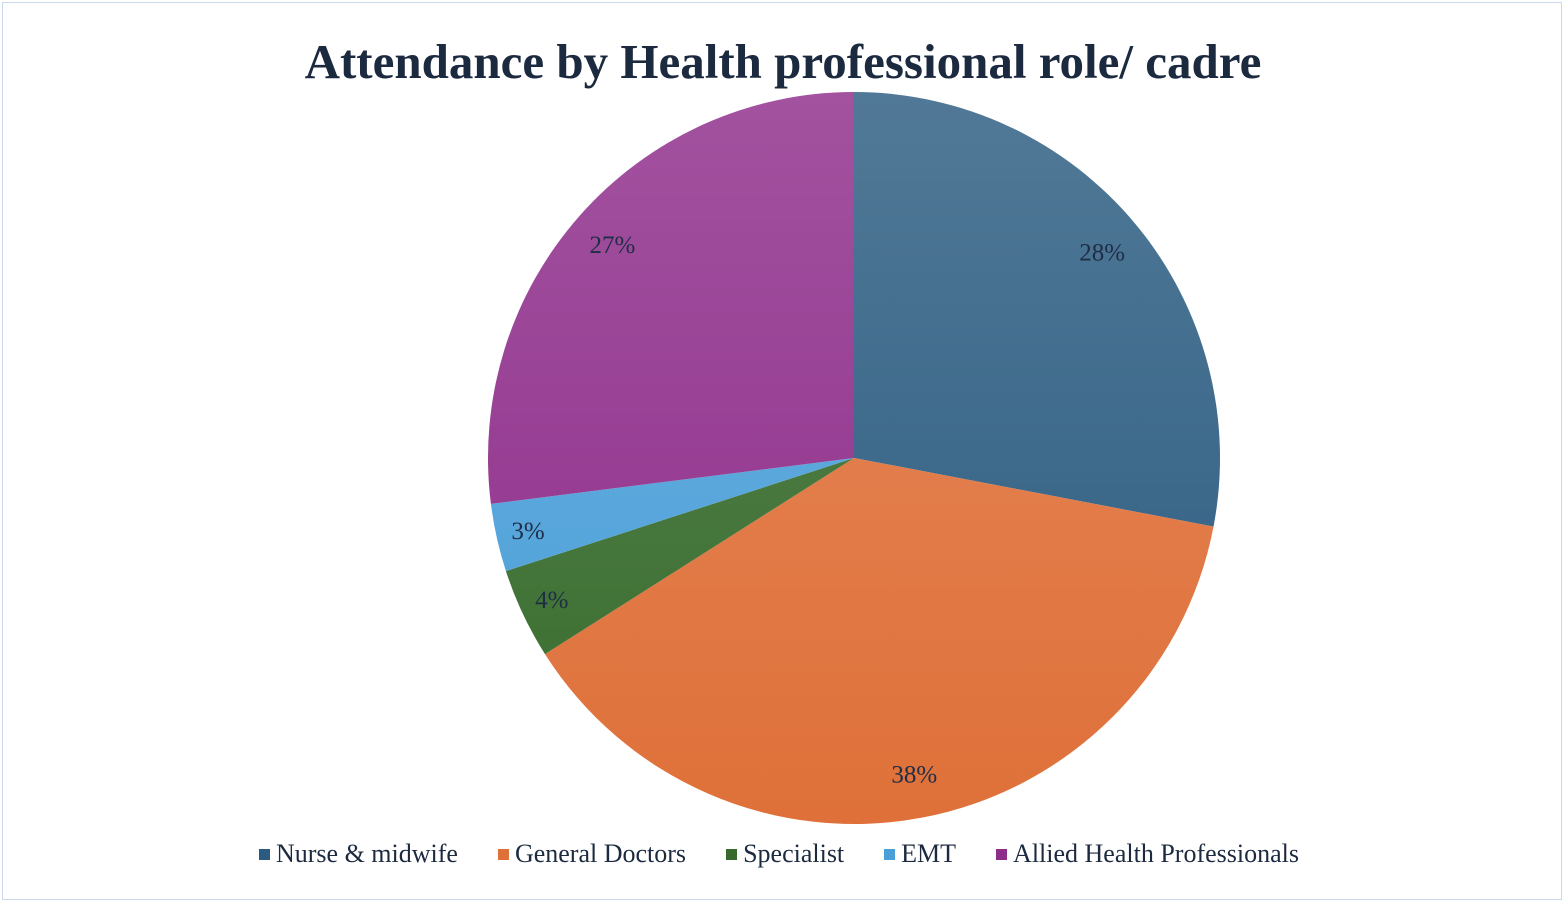  I want to click on legend-label: EMT, so click(929, 853).